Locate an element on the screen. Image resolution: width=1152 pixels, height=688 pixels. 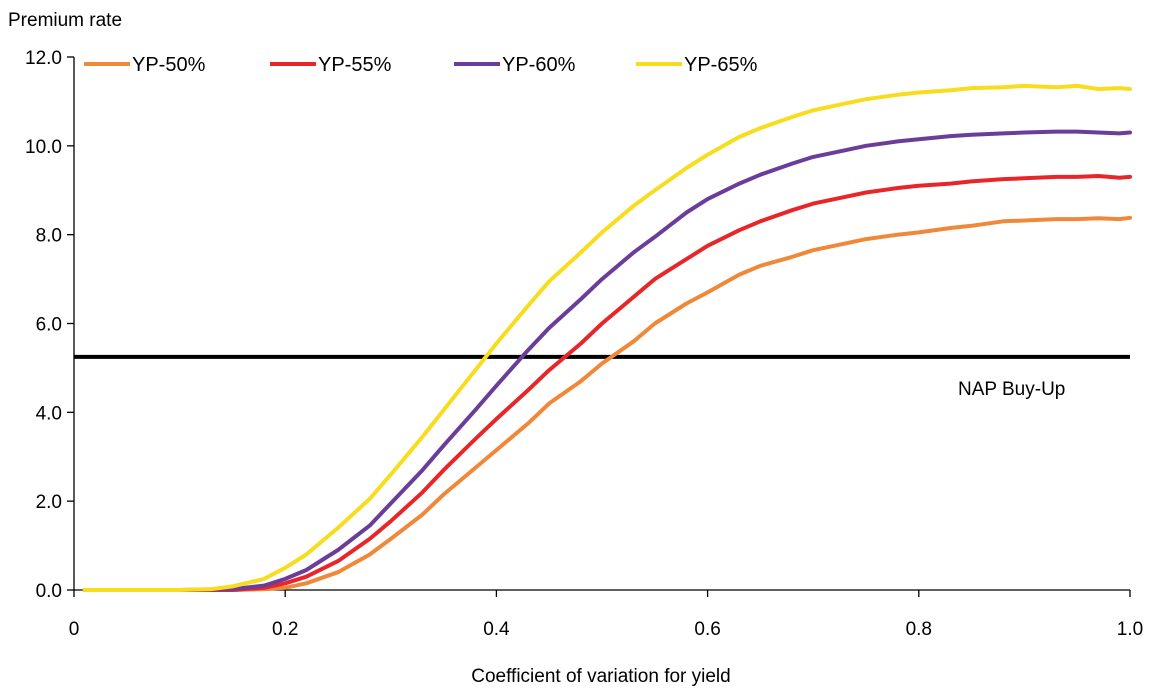
y-tick-label: 6.0 is located at coordinates (49, 325).